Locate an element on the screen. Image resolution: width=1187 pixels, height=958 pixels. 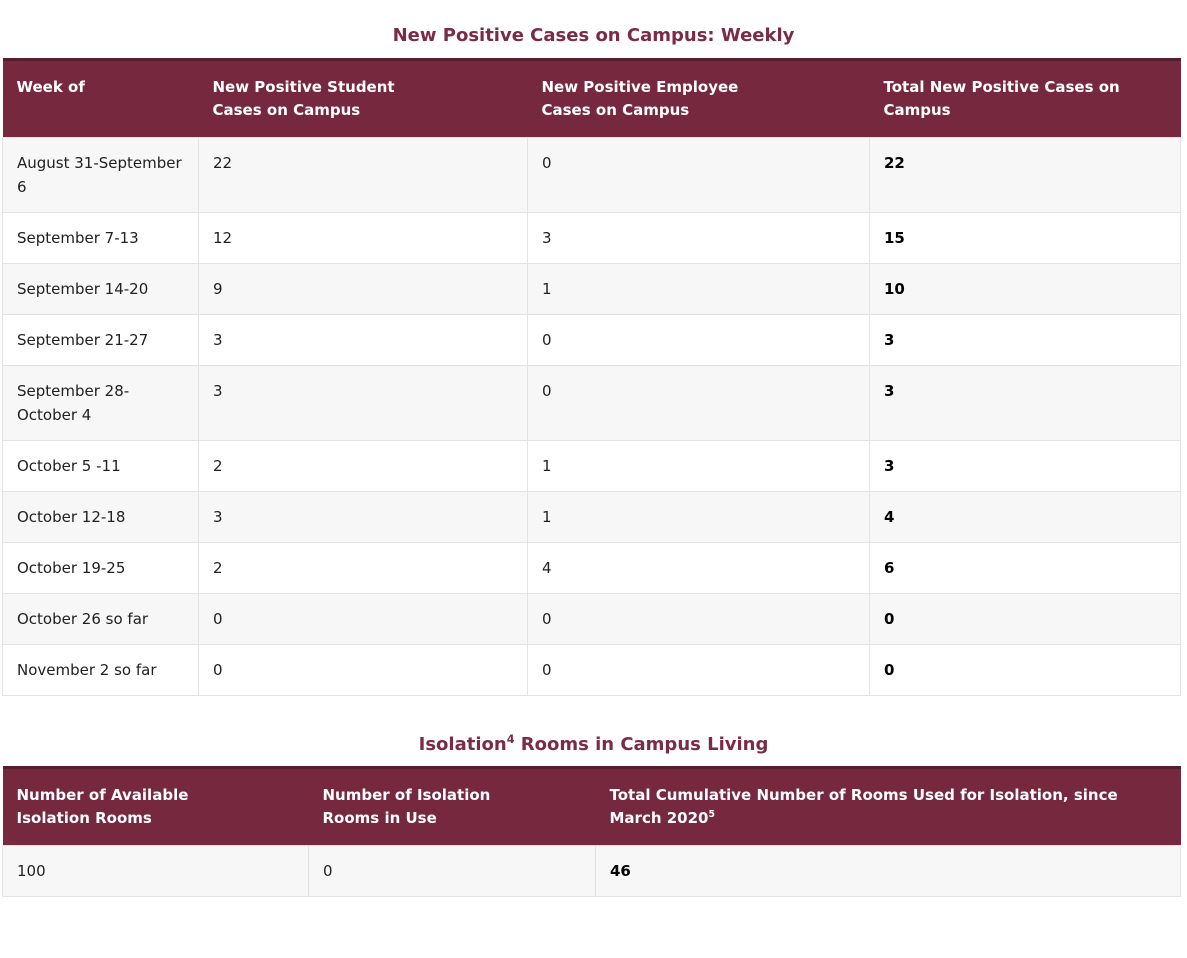
col-header-rooms-in-use: Number of Isolation Rooms in Use is located at coordinates (452, 806).